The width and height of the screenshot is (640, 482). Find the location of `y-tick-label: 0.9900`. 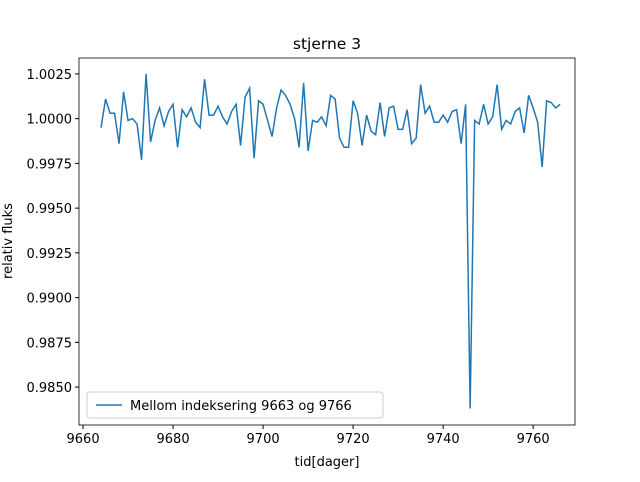

y-tick-label: 0.9900 is located at coordinates (50, 299).